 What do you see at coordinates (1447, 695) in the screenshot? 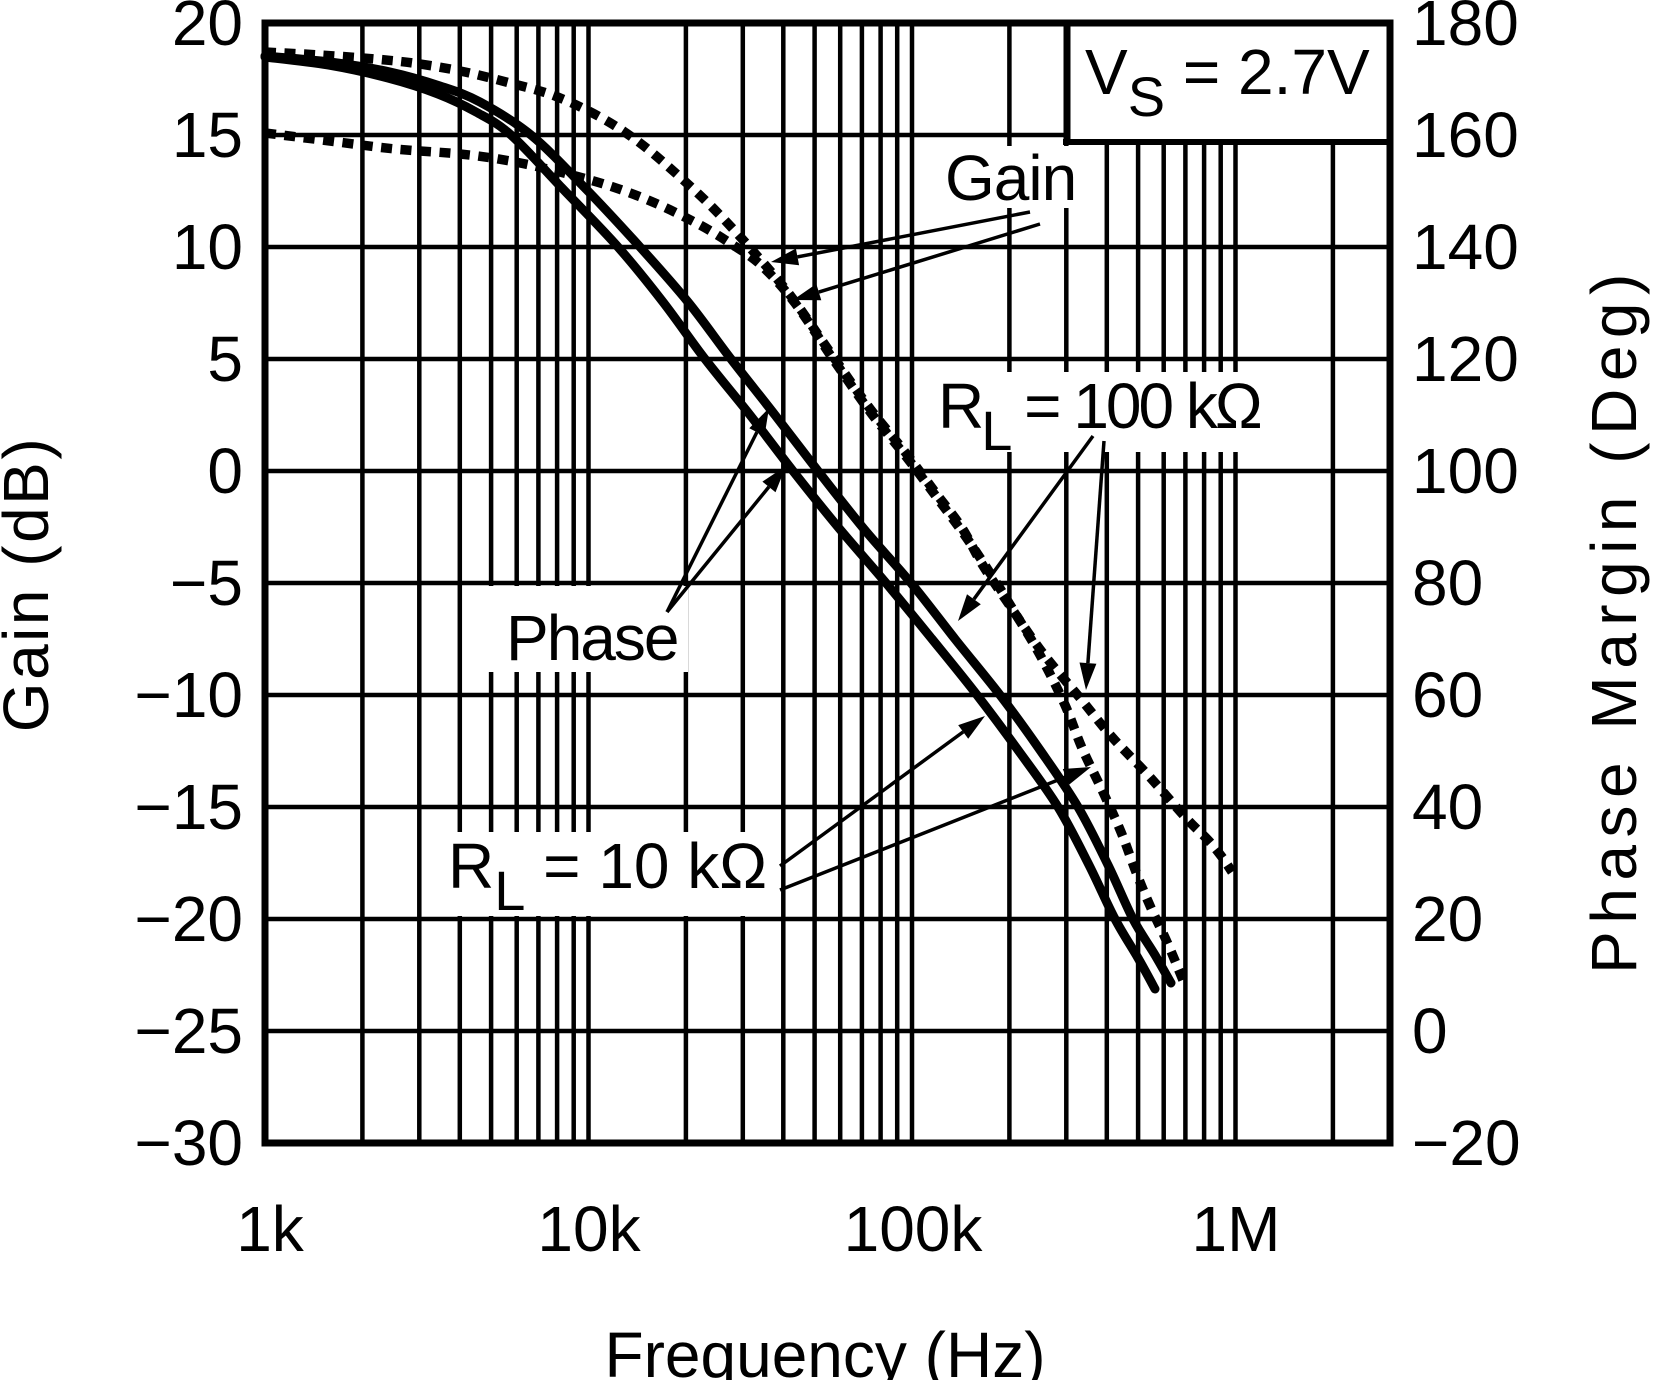
I see `svg-text: 60` at bounding box center [1447, 695].